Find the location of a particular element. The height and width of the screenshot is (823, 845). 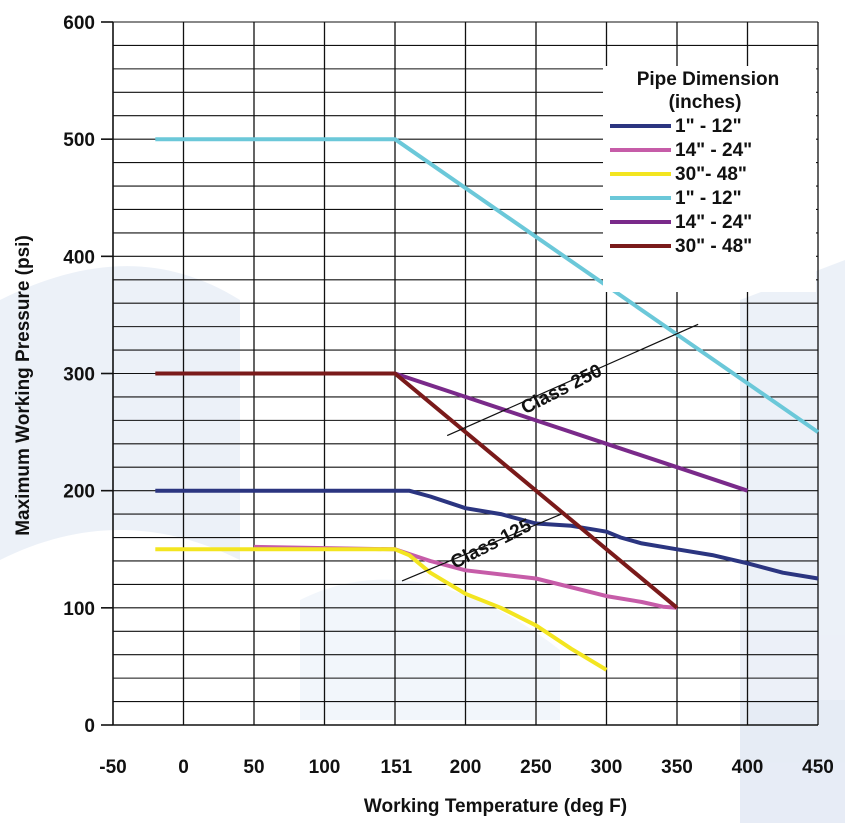

y-tick-label: 300 is located at coordinates (79, 375).